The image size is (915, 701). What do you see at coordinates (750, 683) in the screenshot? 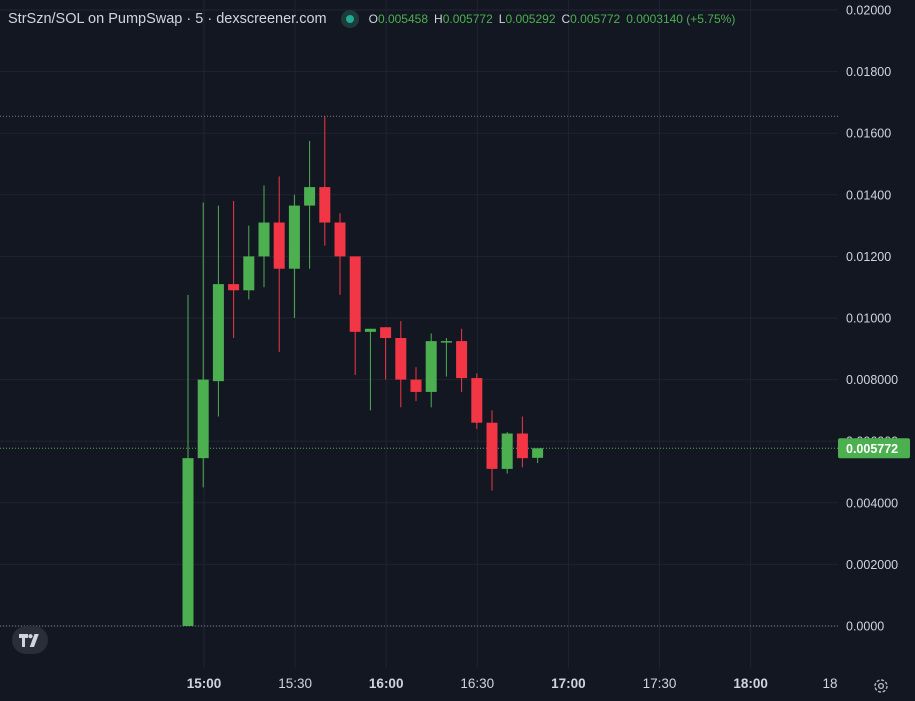
I see `time-tick-label: 18:00` at bounding box center [750, 683].